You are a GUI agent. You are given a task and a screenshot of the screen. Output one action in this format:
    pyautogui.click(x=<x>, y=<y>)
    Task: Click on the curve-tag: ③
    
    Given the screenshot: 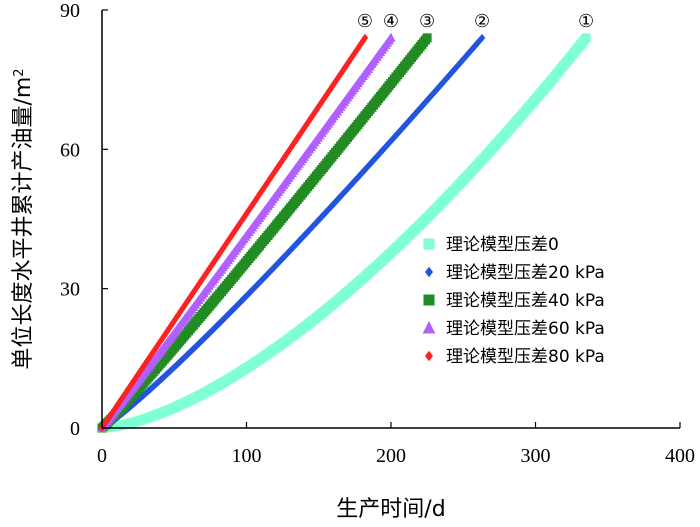 What is the action you would take?
    pyautogui.click(x=427, y=21)
    